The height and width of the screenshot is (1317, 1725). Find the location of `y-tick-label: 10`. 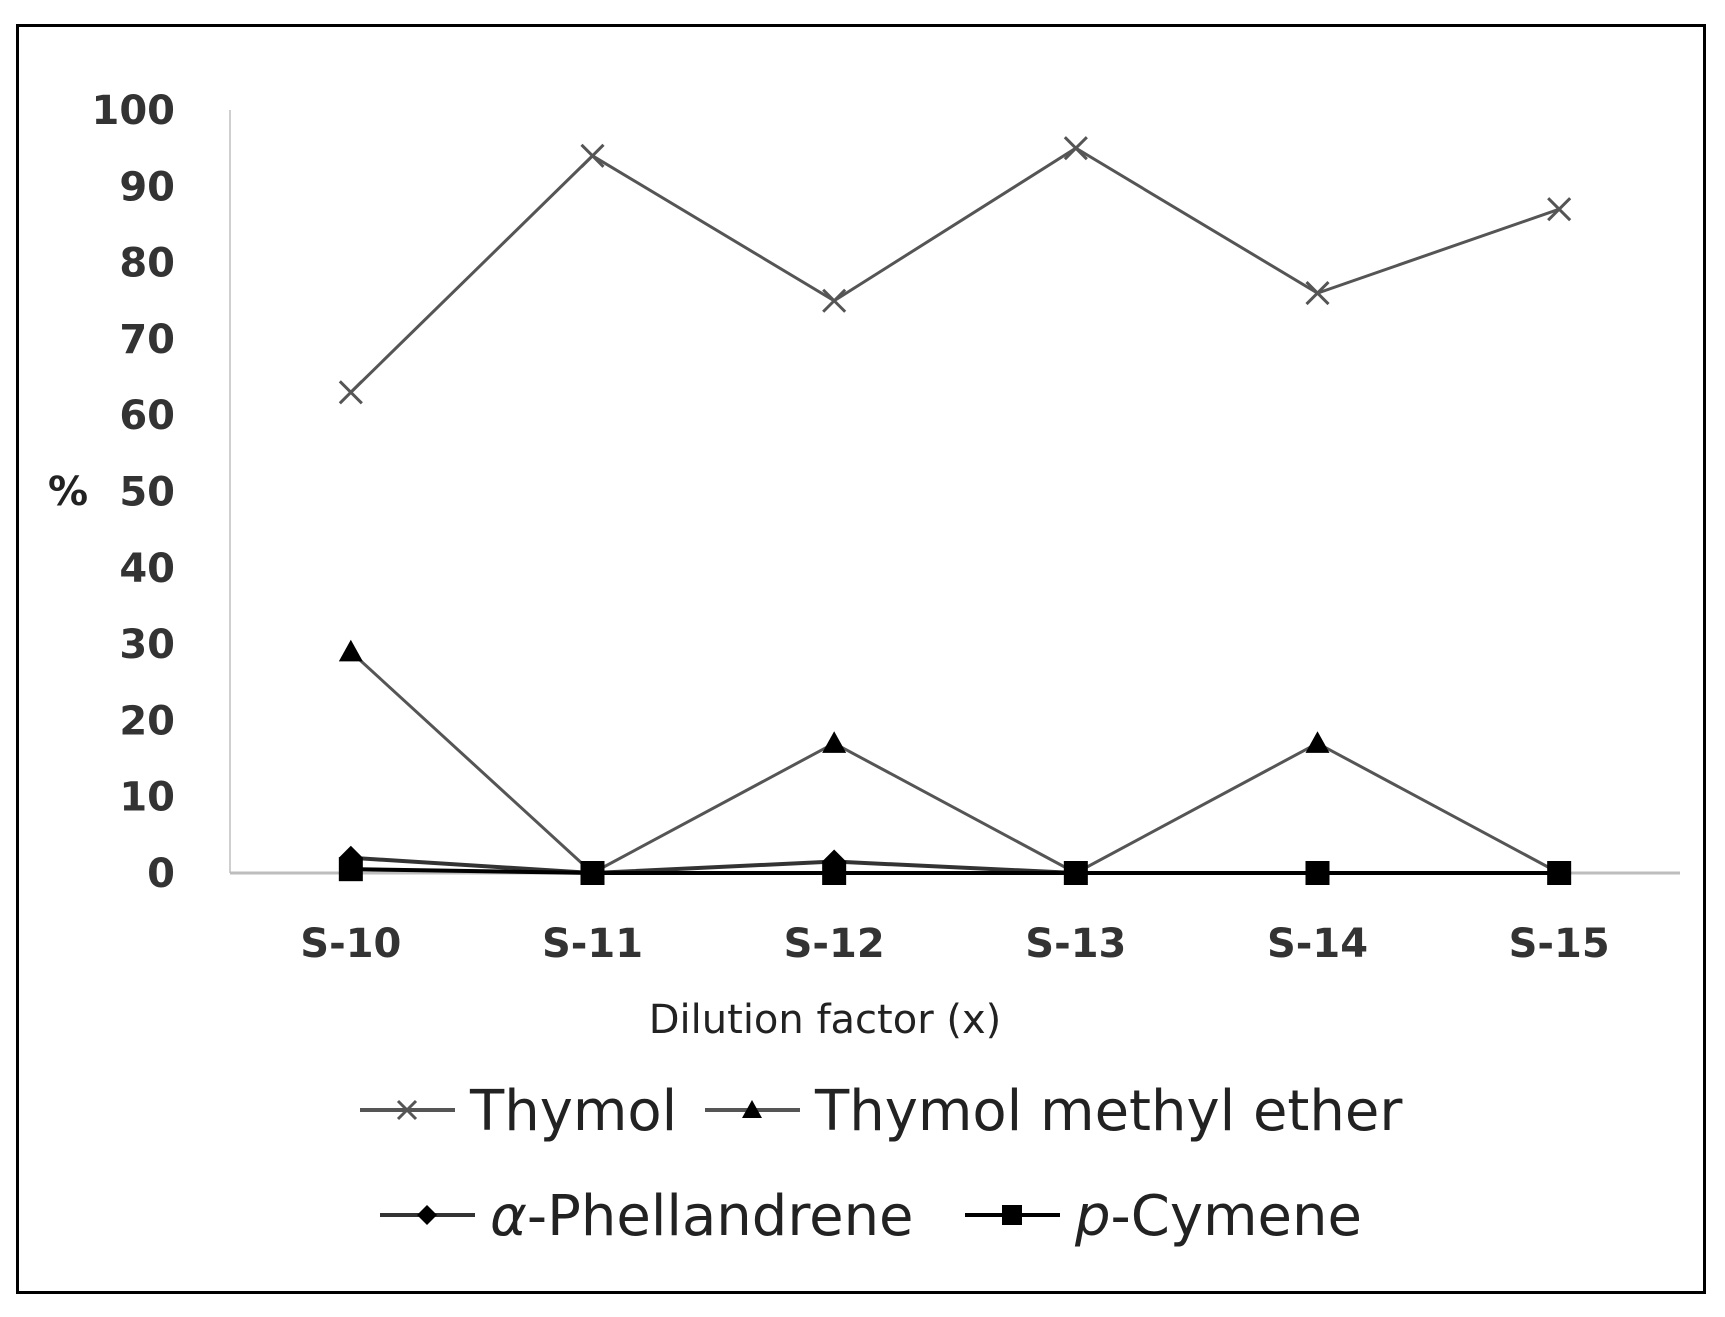

y-tick-label: 10 is located at coordinates (147, 798).